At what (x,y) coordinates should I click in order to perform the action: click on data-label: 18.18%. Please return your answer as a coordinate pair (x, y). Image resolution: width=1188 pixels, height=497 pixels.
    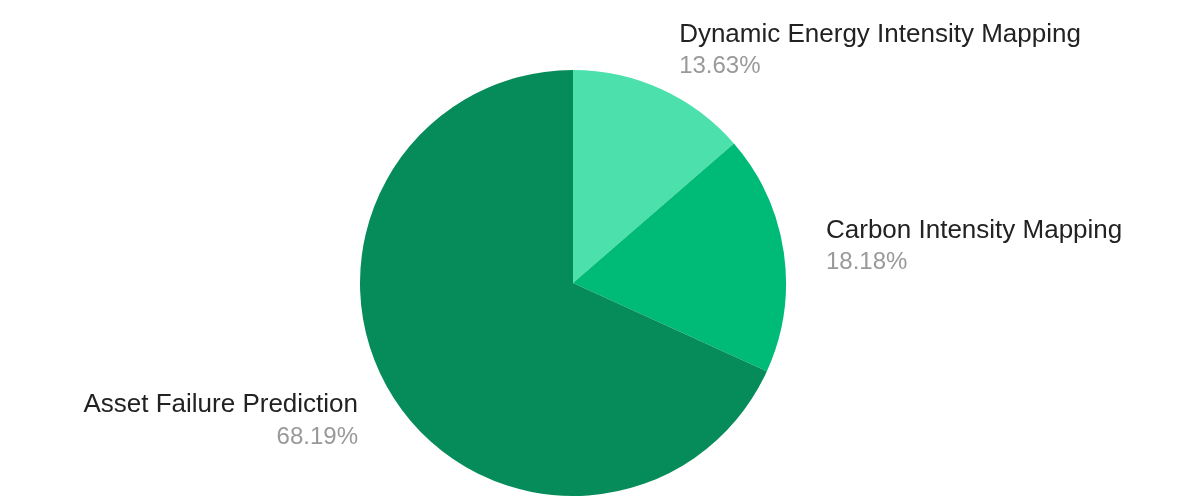
    Looking at the image, I should click on (866, 261).